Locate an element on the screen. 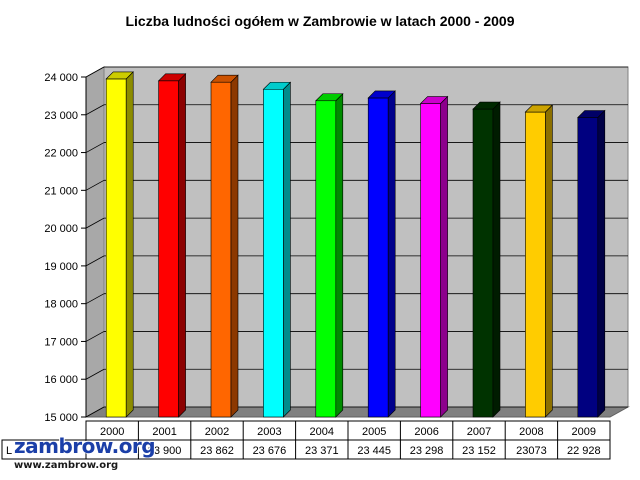 Image resolution: width=640 pixels, height=480 pixels. x-tick-label: 2003 is located at coordinates (269, 432).